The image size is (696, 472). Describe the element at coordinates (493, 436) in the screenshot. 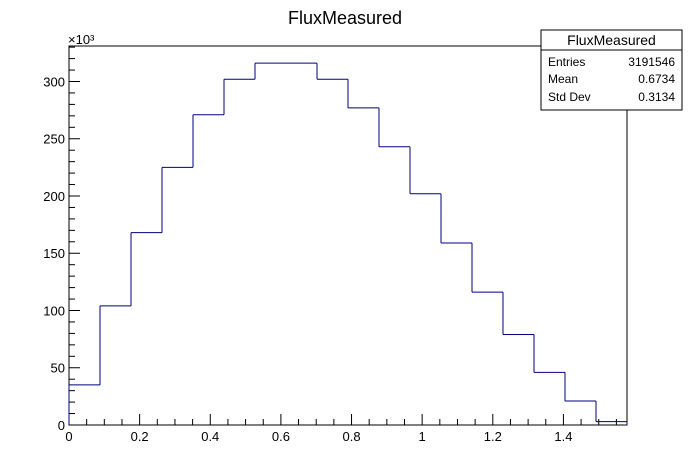

I see `x-tick-label: 1.2` at that location.